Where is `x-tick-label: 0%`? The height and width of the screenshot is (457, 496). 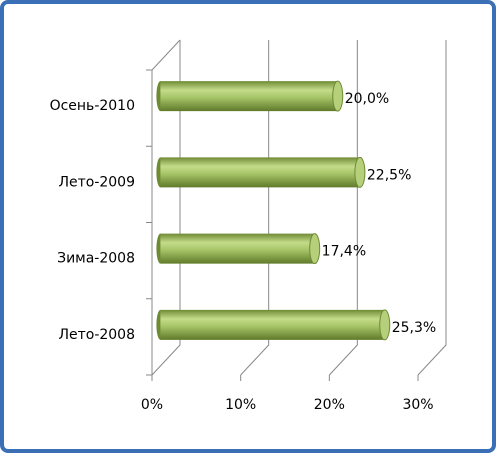
x-tick-label: 0% is located at coordinates (152, 405).